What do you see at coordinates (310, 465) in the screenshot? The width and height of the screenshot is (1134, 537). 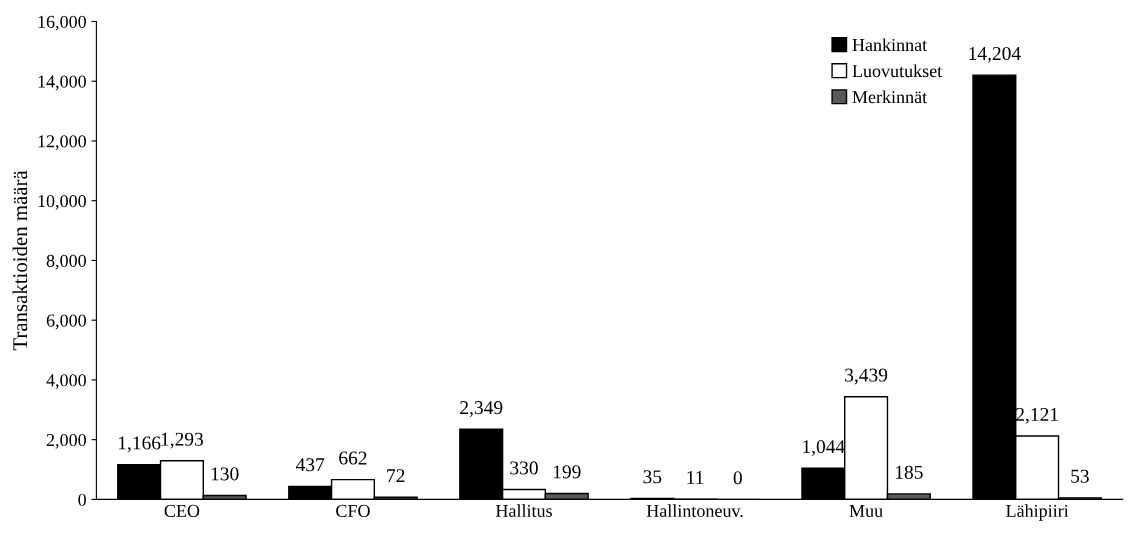 I see `data-label: 437` at bounding box center [310, 465].